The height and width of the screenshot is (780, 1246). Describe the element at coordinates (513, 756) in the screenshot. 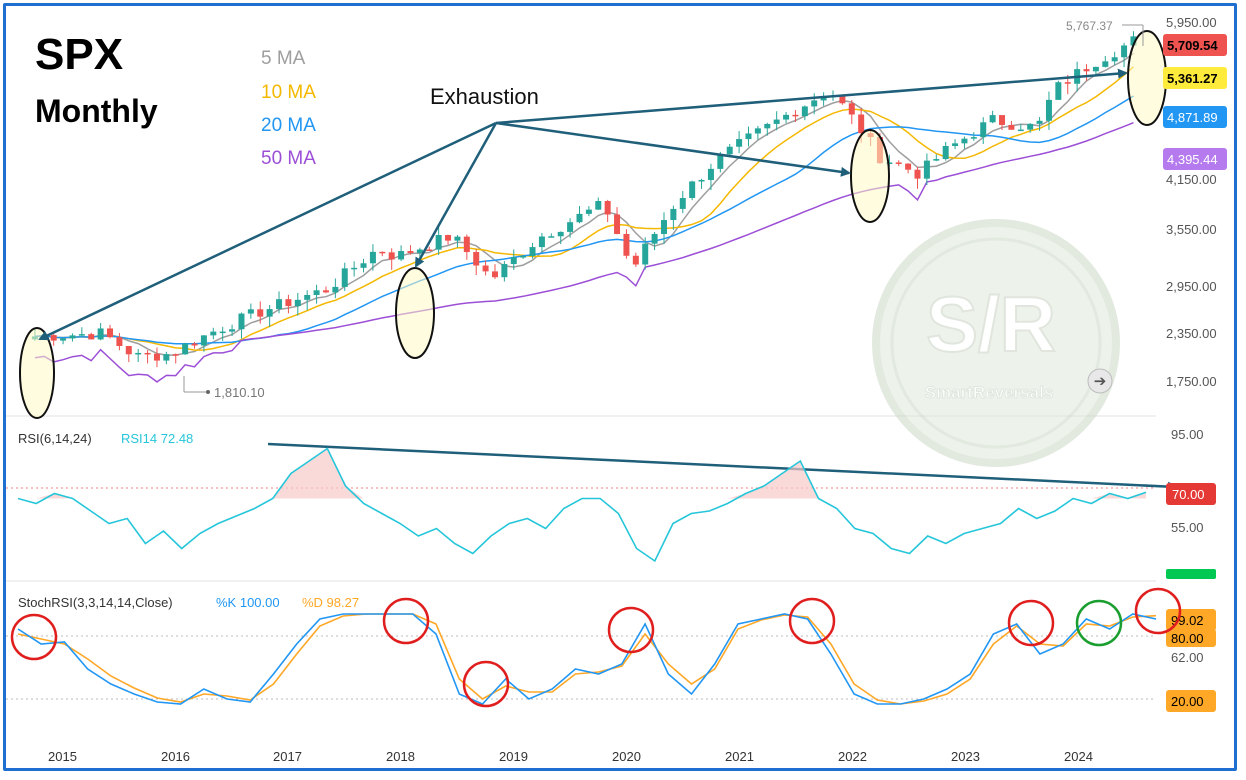

I see `x-tick: 2019` at that location.